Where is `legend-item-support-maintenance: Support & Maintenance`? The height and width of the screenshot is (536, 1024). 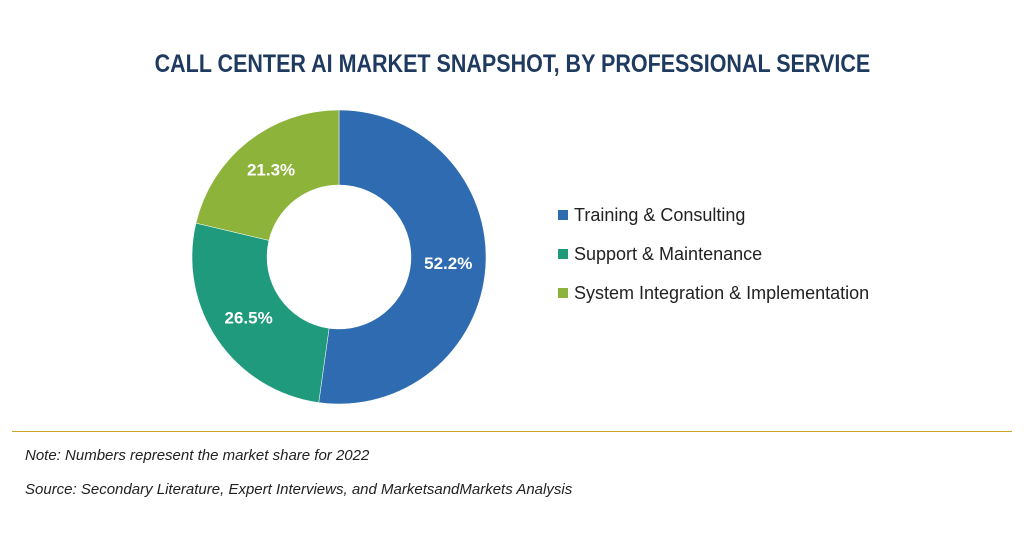
legend-item-support-maintenance: Support & Maintenance is located at coordinates (713, 254).